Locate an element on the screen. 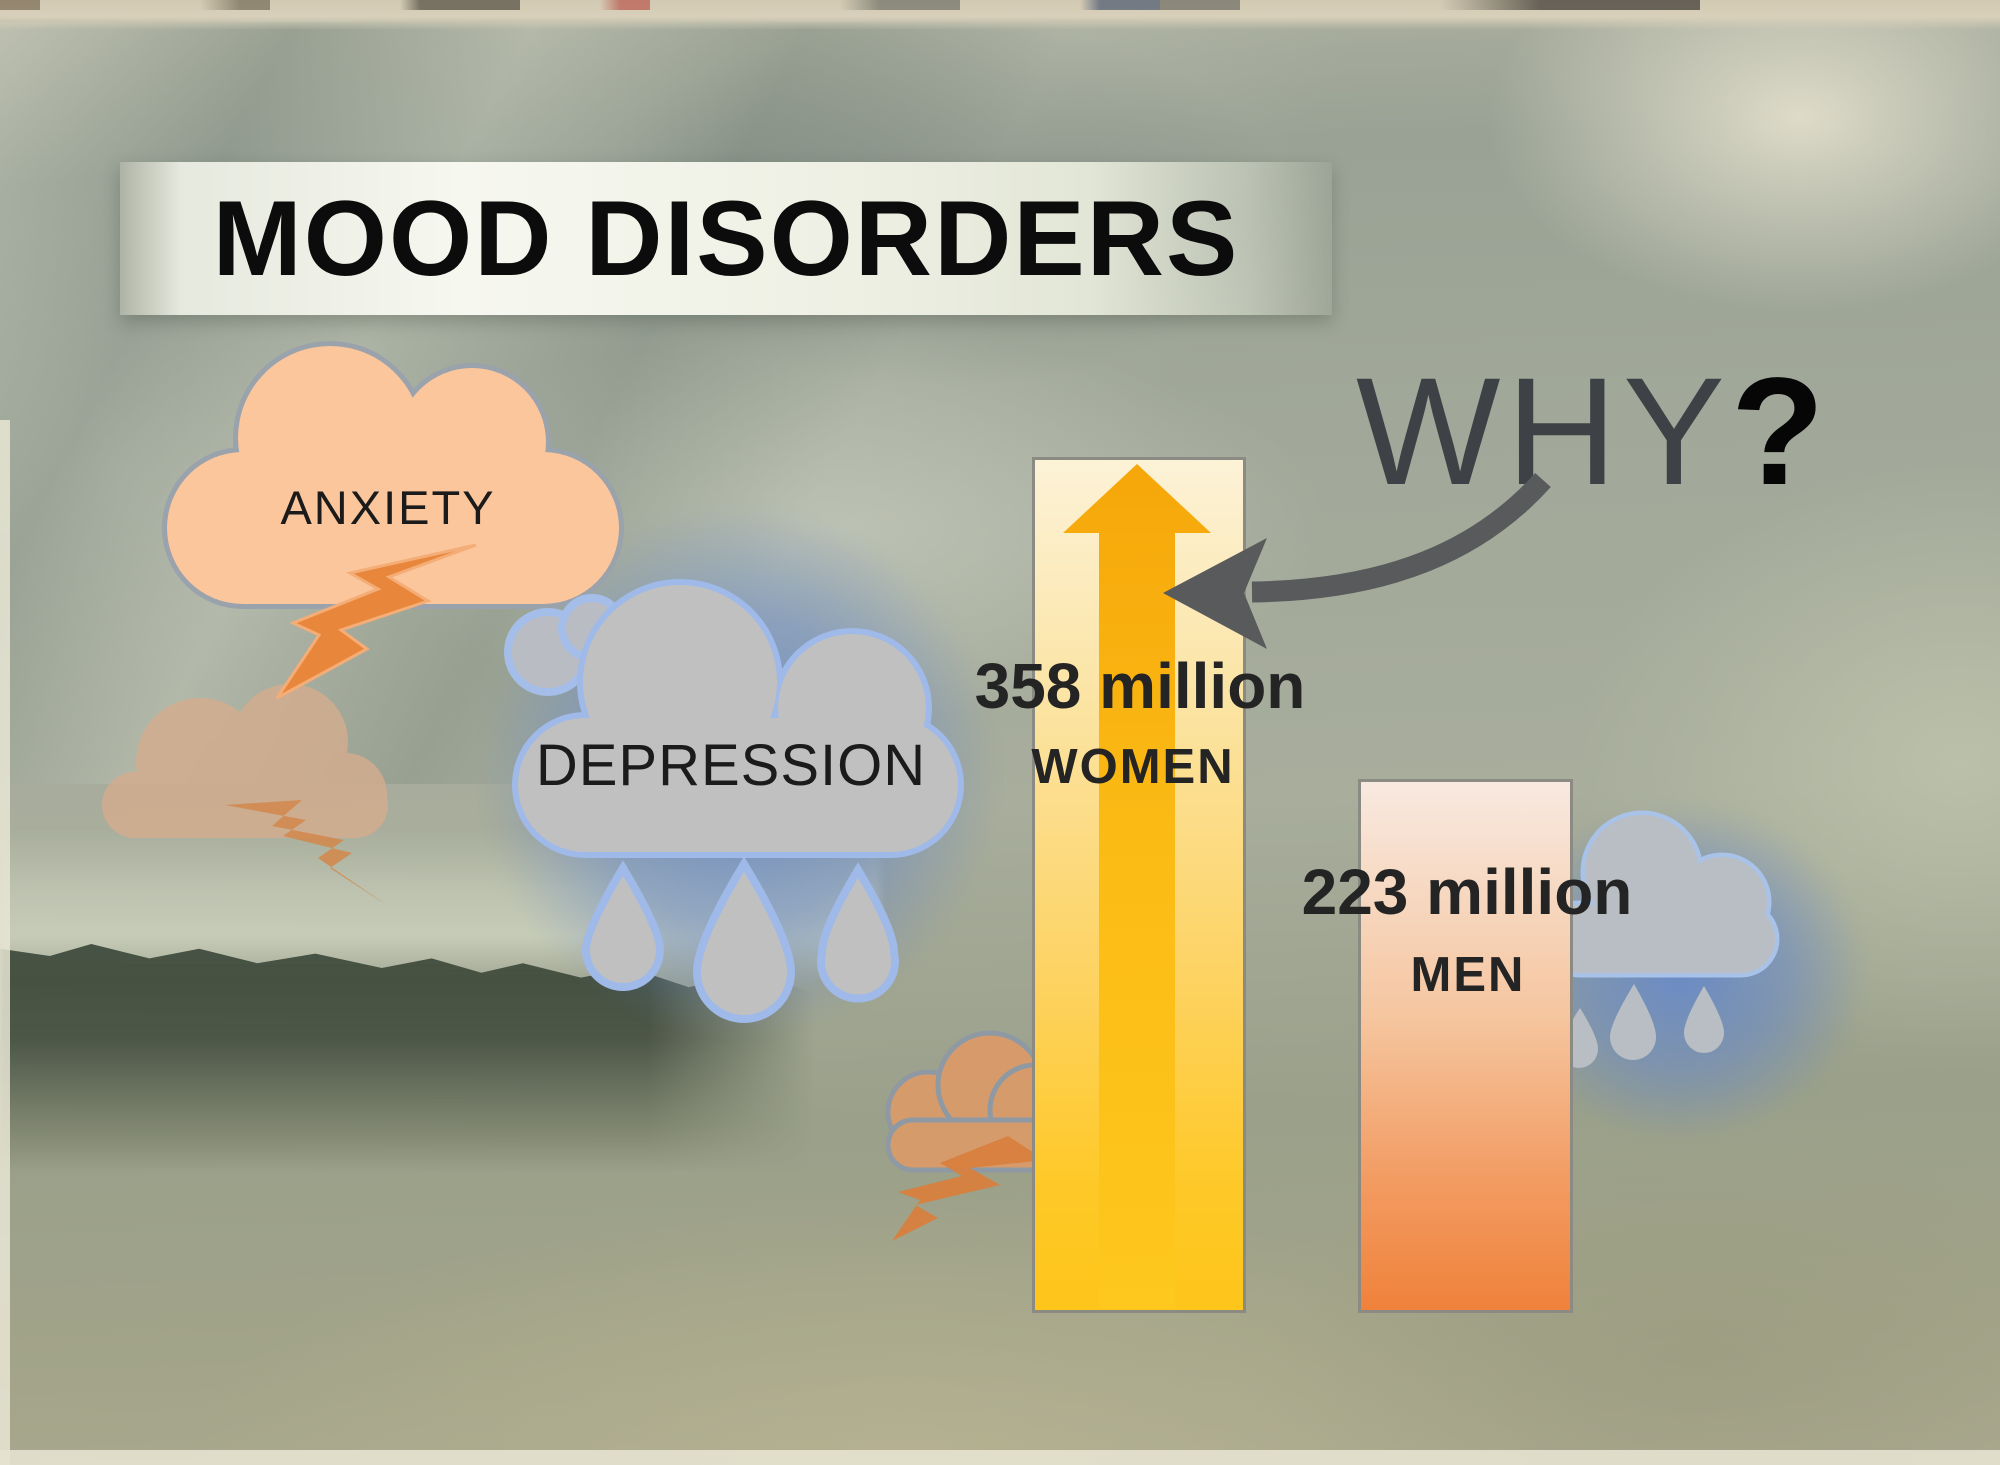 This screenshot has height=1465, width=2000. title-banner: MOOD DISORDERS is located at coordinates (726, 238).